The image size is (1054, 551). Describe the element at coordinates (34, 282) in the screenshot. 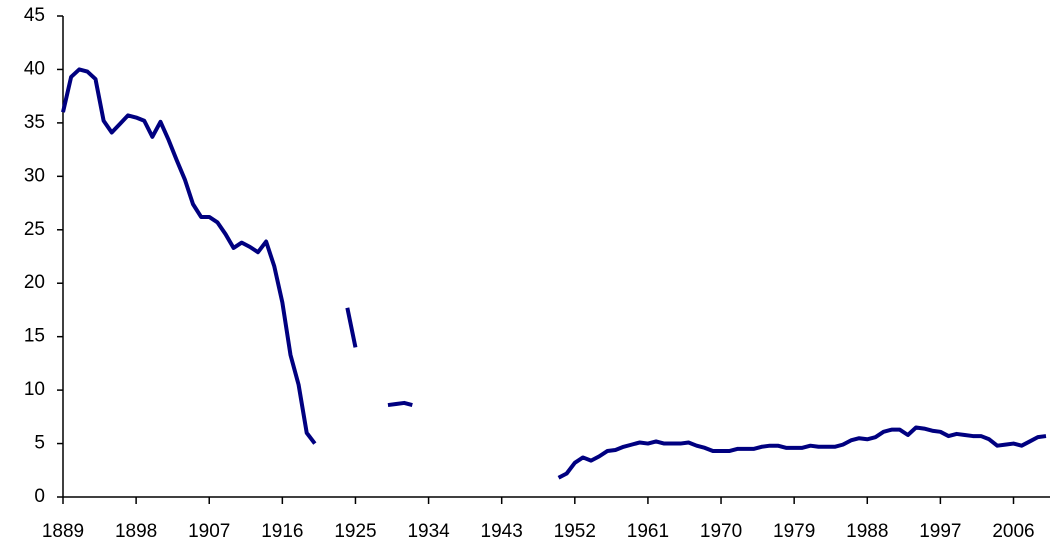

I see `y-tick-label: 20` at that location.